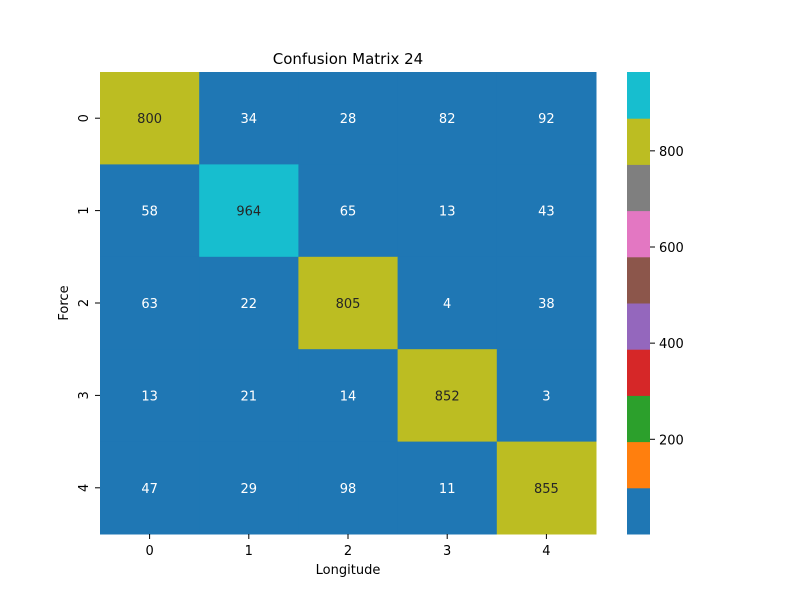  I want to click on y-axis-label: Force, so click(64, 302).